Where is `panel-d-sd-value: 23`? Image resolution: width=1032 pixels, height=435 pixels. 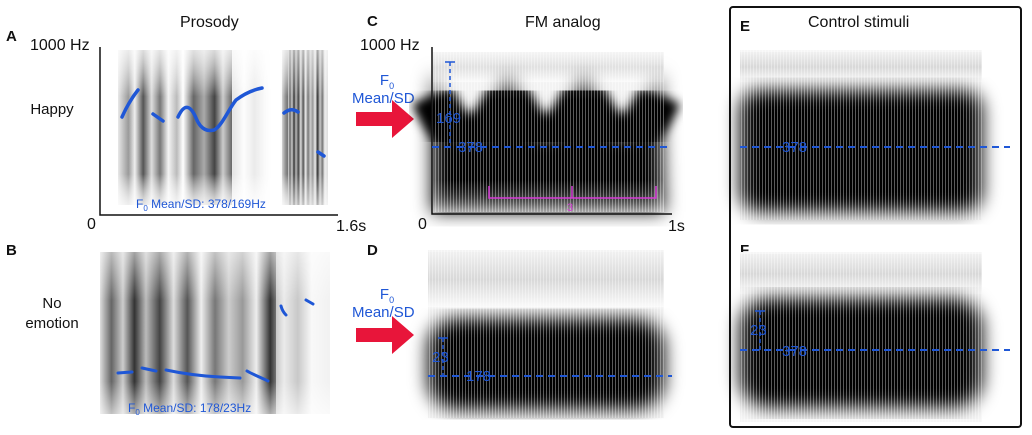
panel-d-sd-value: 23 is located at coordinates (440, 357).